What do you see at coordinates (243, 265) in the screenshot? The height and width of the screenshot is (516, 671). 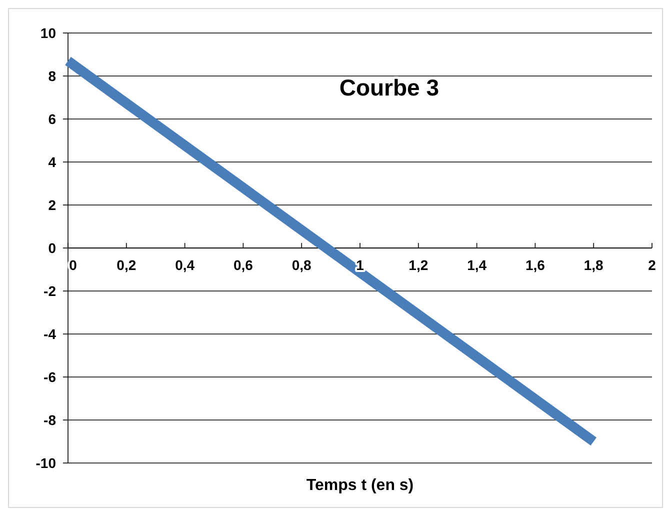 I see `x-tick-label: 0,6` at bounding box center [243, 265].